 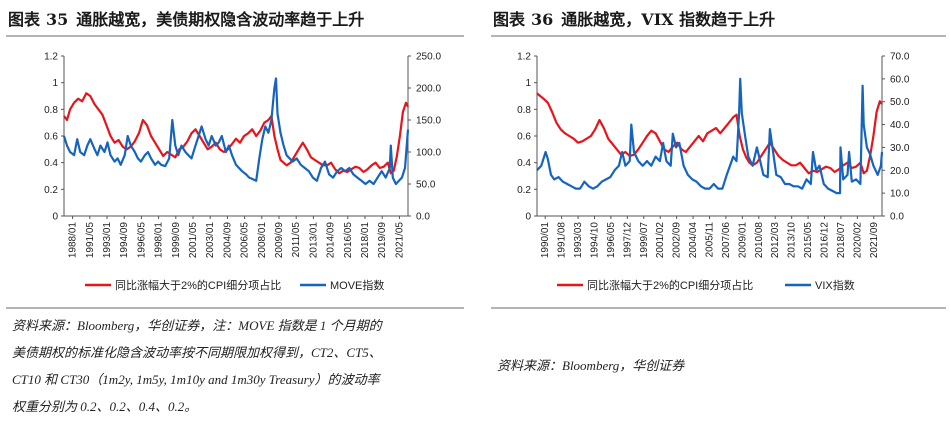 I want to click on figure-35-title: 图表 35 通胀越宽，美债期权隐含波动率趋于上升, so click(x=186, y=18).